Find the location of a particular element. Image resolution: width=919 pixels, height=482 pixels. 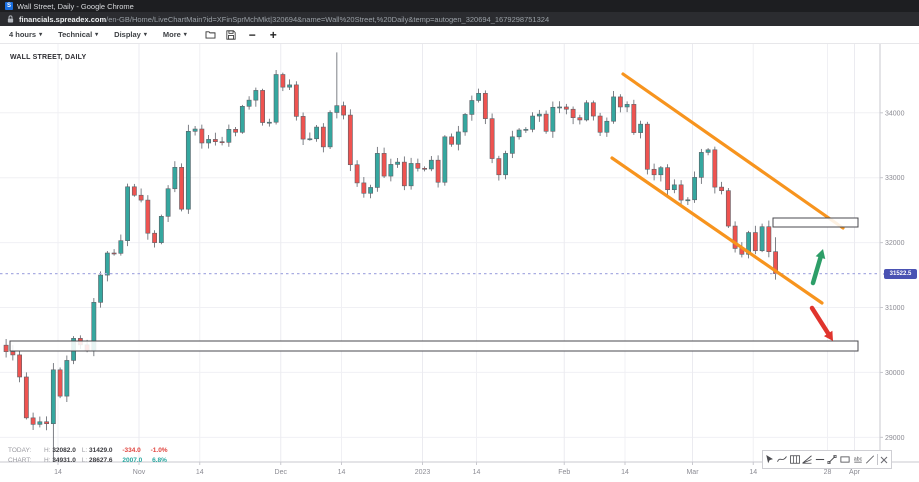

zoom-in-button: + is located at coordinates (273, 34).